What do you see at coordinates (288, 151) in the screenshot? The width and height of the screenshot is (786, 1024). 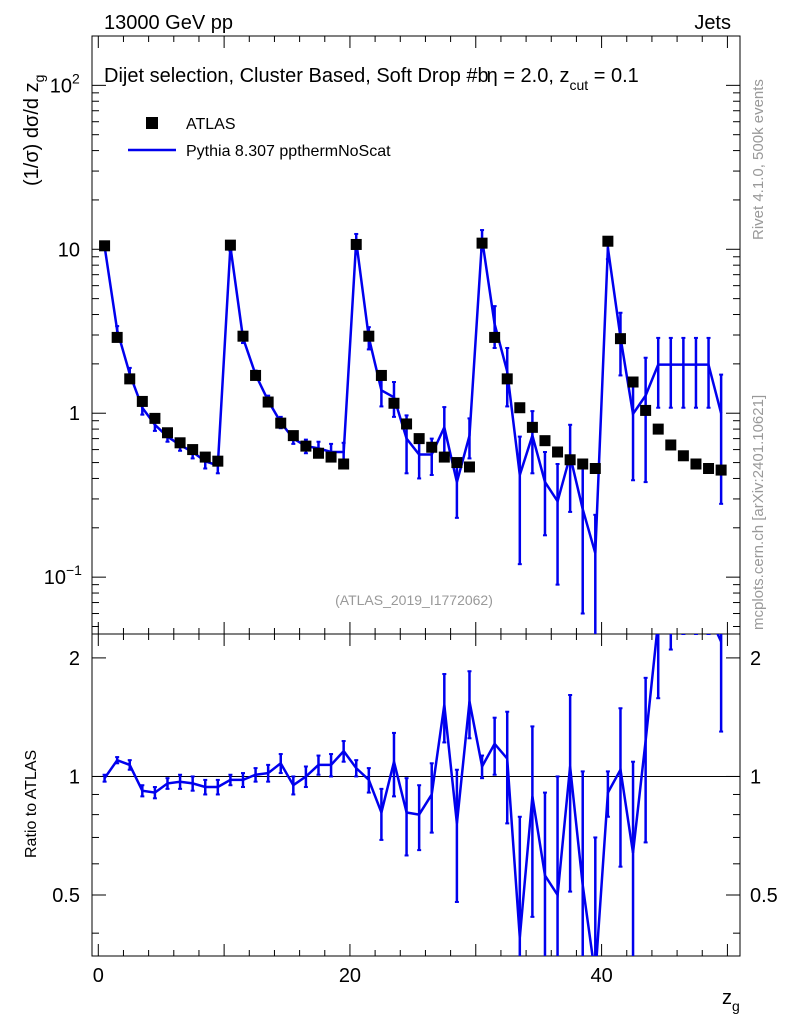 I see `legend-pythia-label: Pythia 8.307 ppthermNoScat` at bounding box center [288, 151].